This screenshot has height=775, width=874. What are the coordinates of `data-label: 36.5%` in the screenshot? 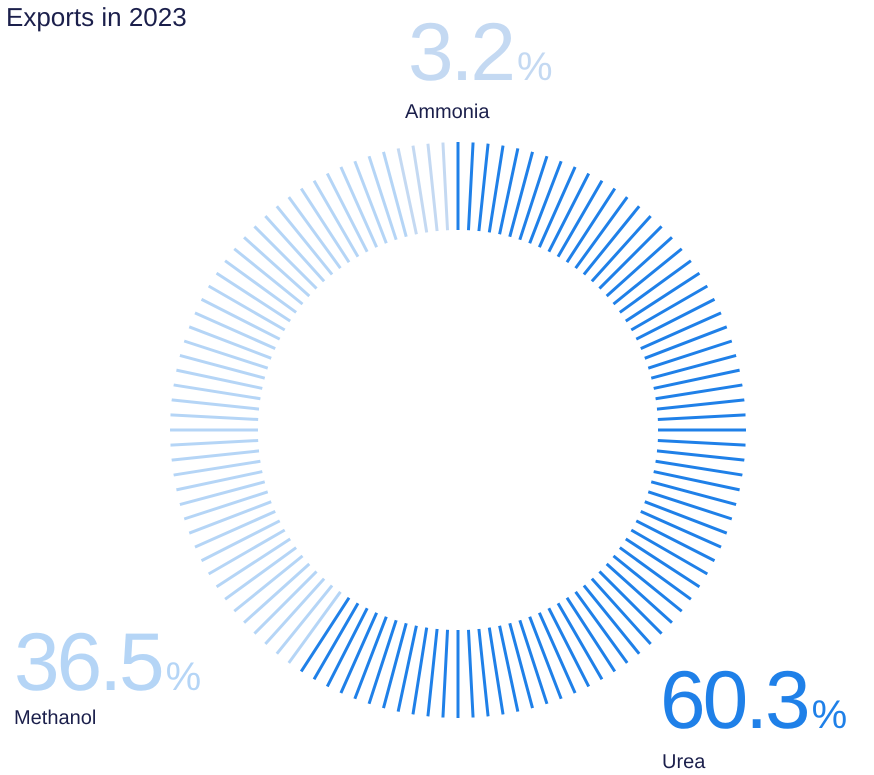 It's located at (107, 662).